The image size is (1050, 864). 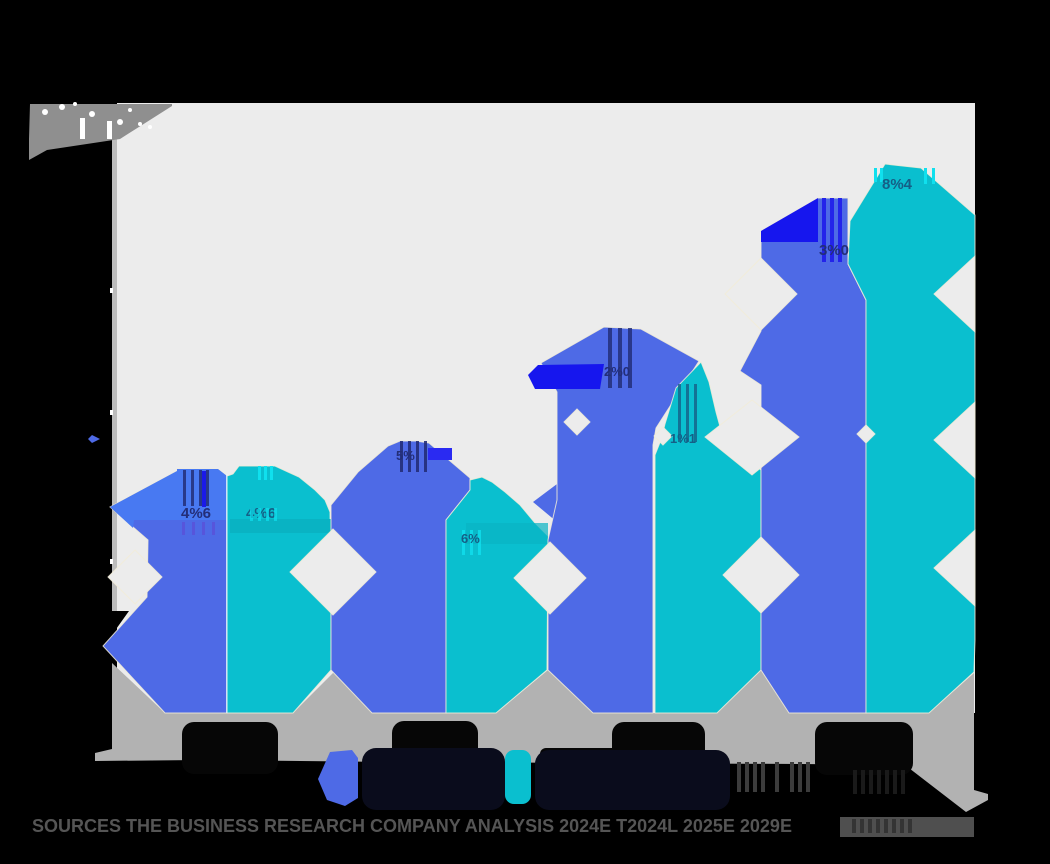 I want to click on svg-text: 3%0, so click(x=834, y=250).